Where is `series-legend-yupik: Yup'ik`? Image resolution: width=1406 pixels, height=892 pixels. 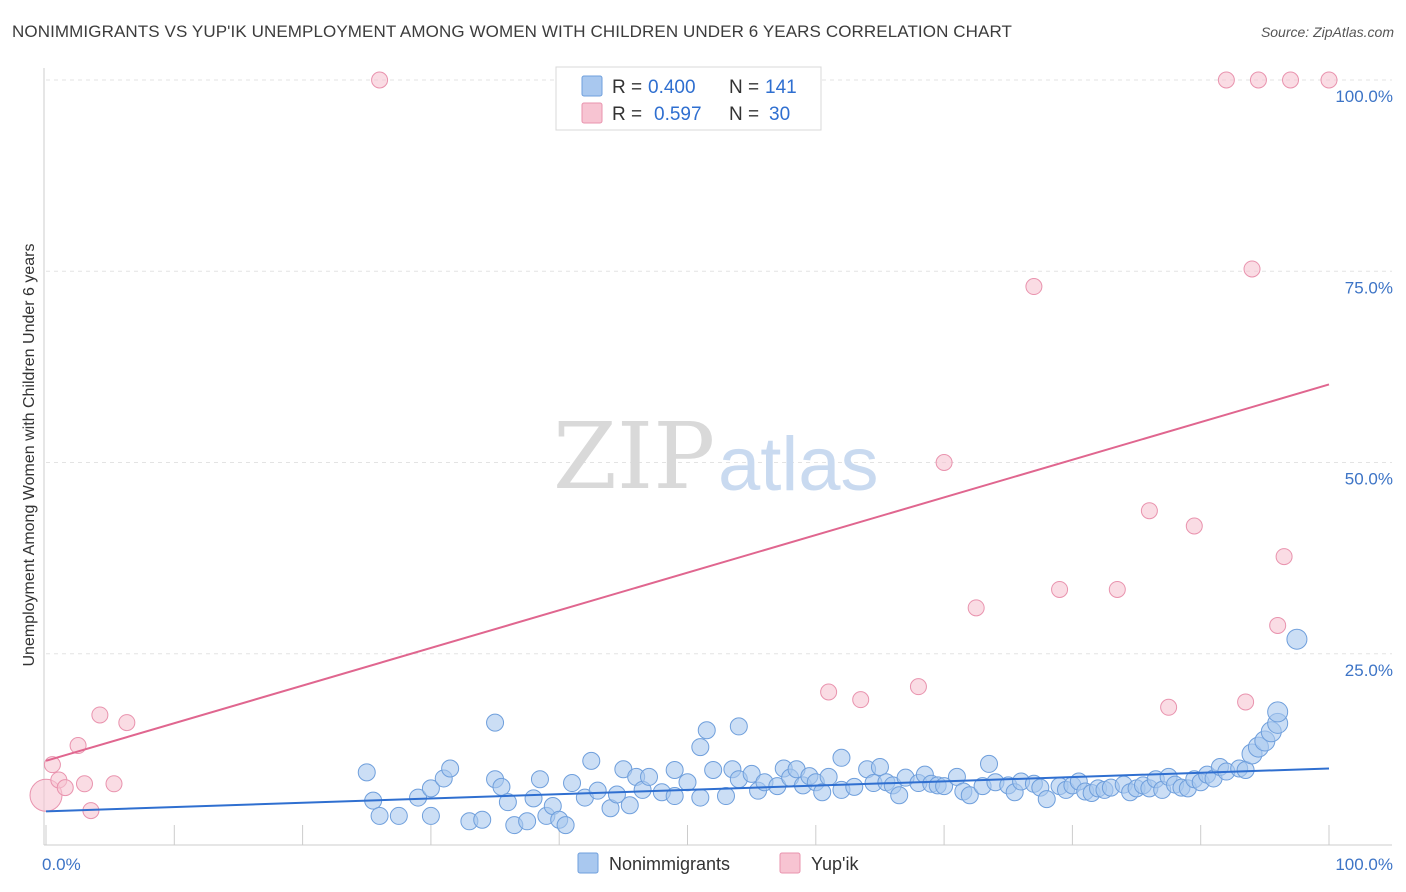 series-legend-yupik: Yup'ik is located at coordinates (835, 864).